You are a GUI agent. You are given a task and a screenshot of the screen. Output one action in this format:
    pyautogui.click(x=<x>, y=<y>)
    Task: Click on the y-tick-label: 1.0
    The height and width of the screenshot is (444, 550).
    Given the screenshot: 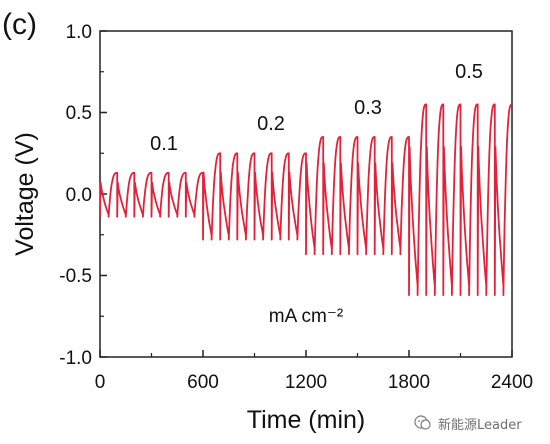 What is the action you would take?
    pyautogui.click(x=79, y=32)
    